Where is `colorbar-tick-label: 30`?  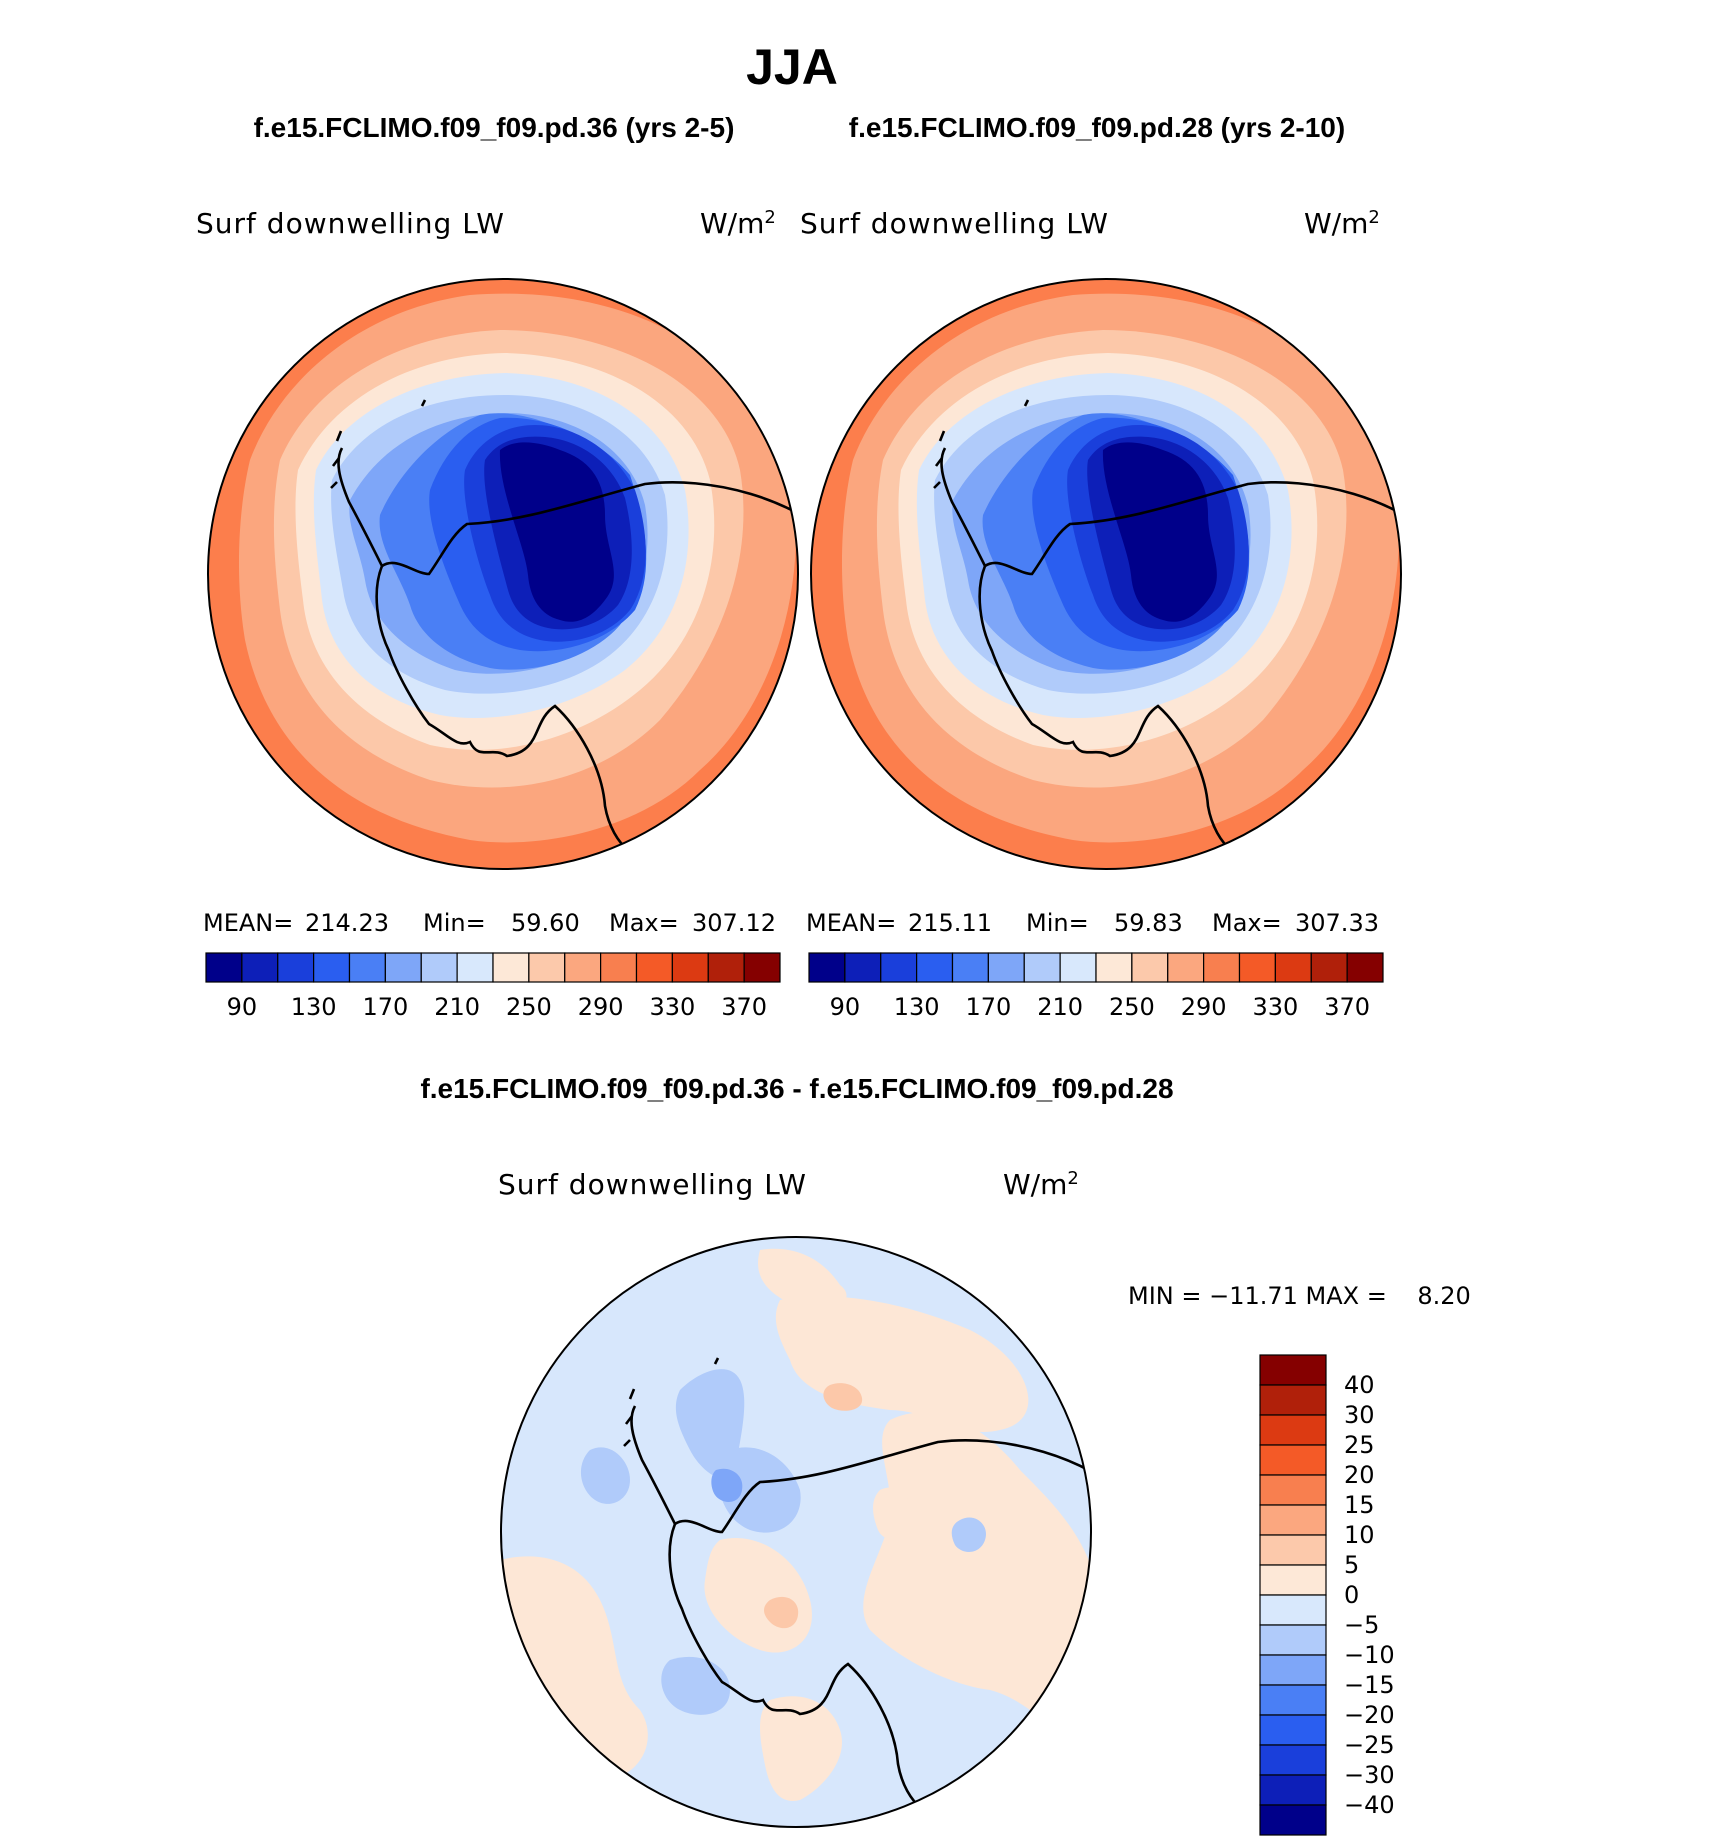 colorbar-tick-label: 30 is located at coordinates (1359, 1415).